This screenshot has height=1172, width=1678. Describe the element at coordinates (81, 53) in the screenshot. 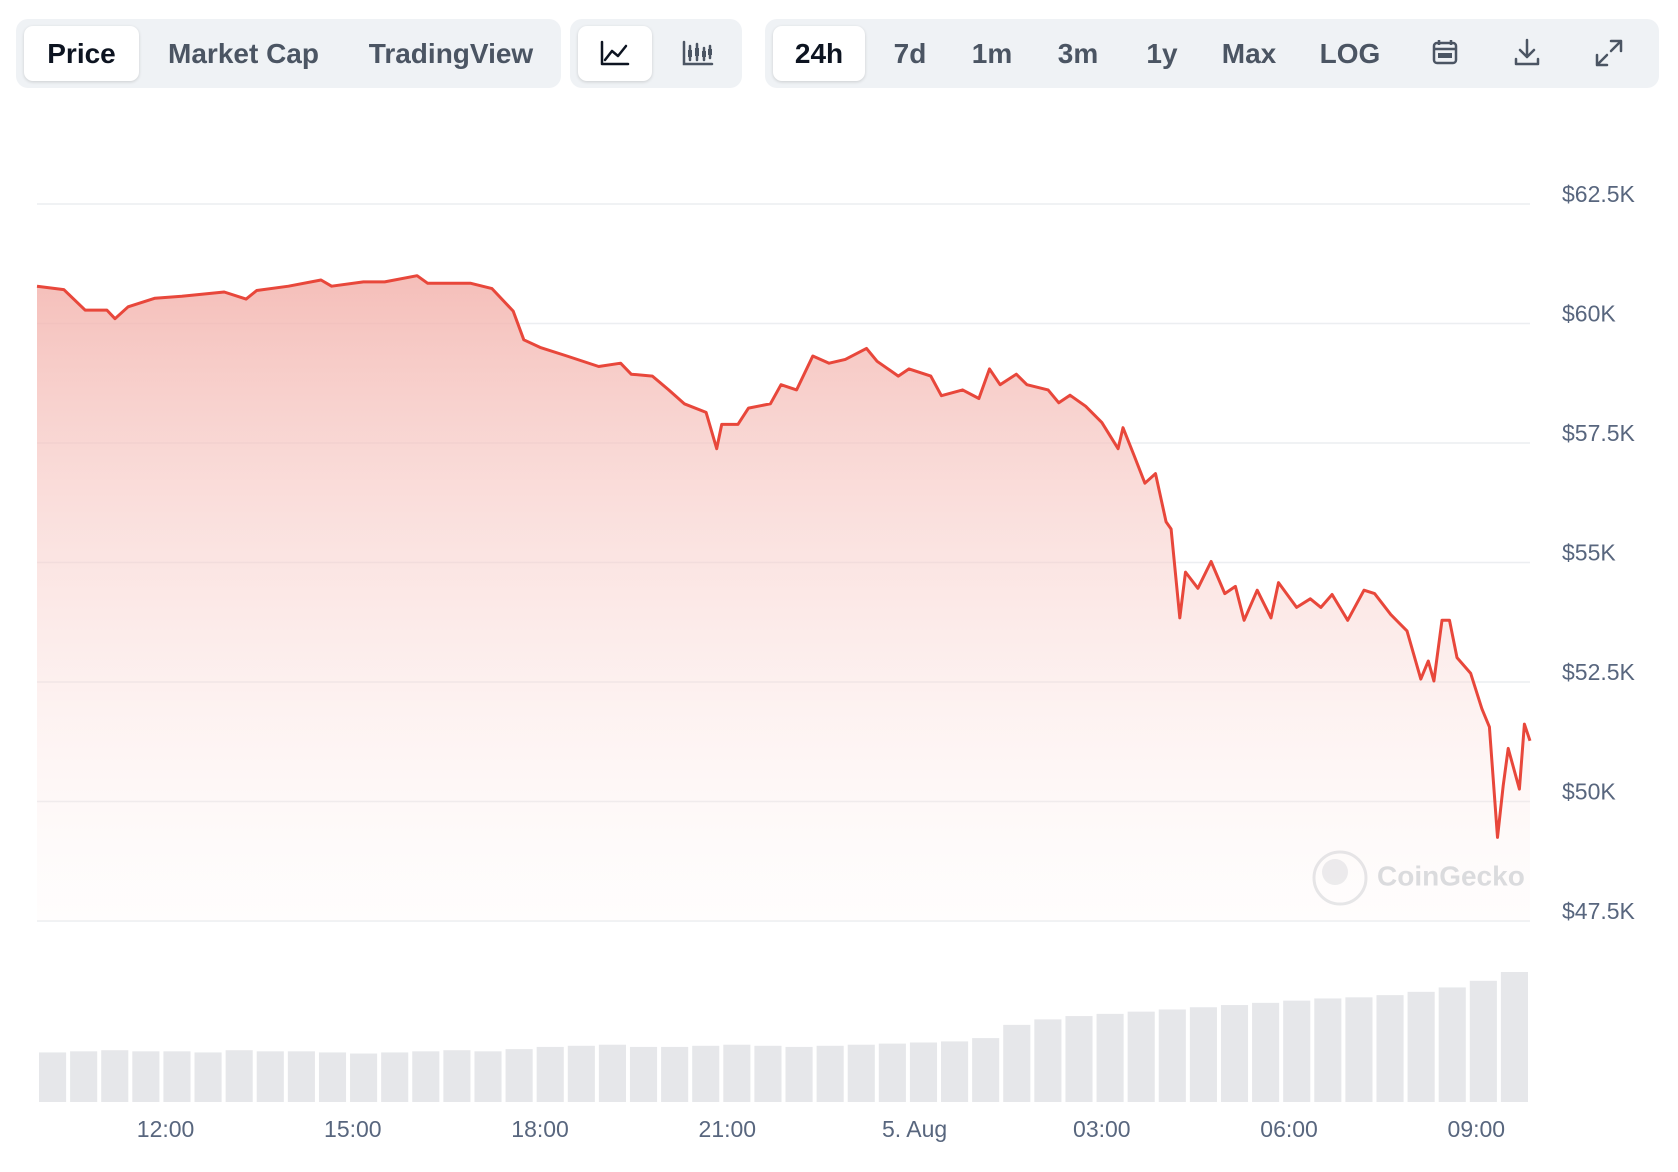

I see `tab-price: Price` at that location.